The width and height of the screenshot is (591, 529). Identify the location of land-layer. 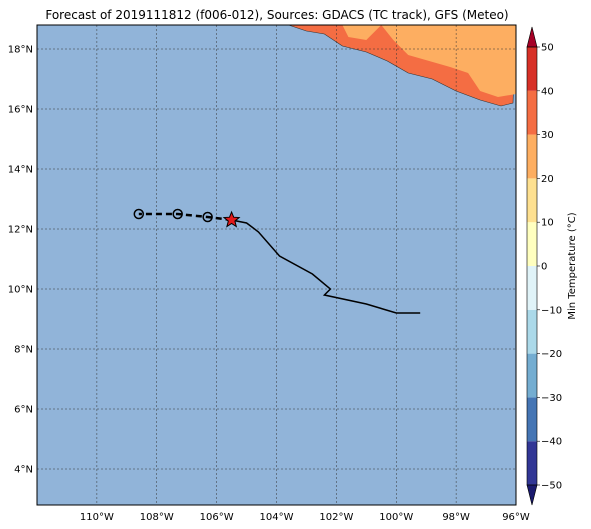
(402, 66).